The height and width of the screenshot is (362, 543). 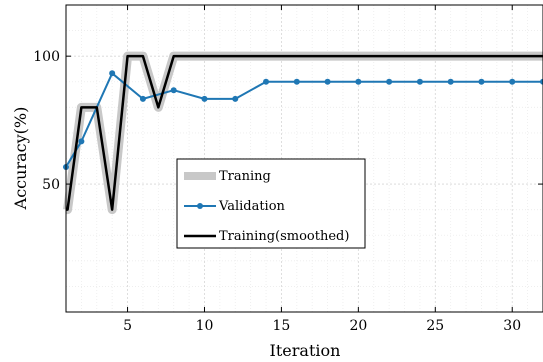 What do you see at coordinates (51, 185) in the screenshot?
I see `y-tick-label: 50` at bounding box center [51, 185].